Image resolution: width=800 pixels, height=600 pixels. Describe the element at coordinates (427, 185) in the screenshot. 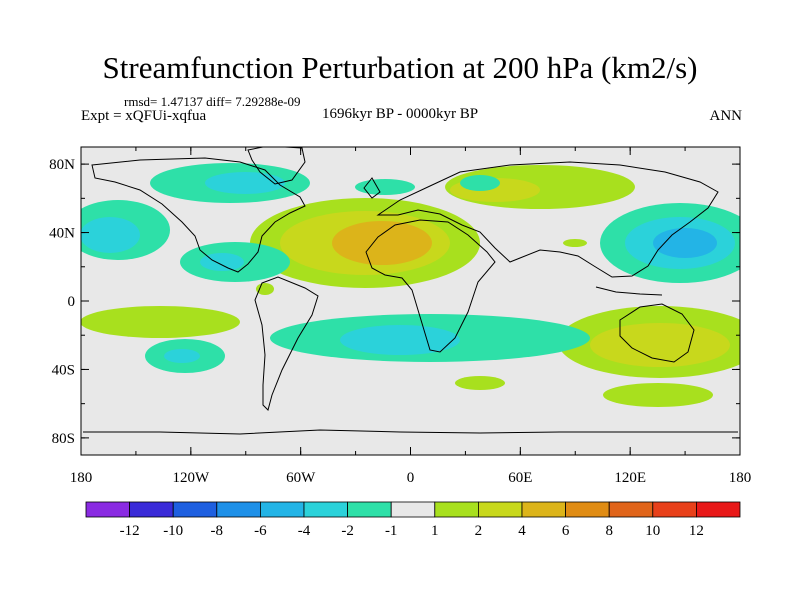

I see `negative-anomaly-minor` at that location.